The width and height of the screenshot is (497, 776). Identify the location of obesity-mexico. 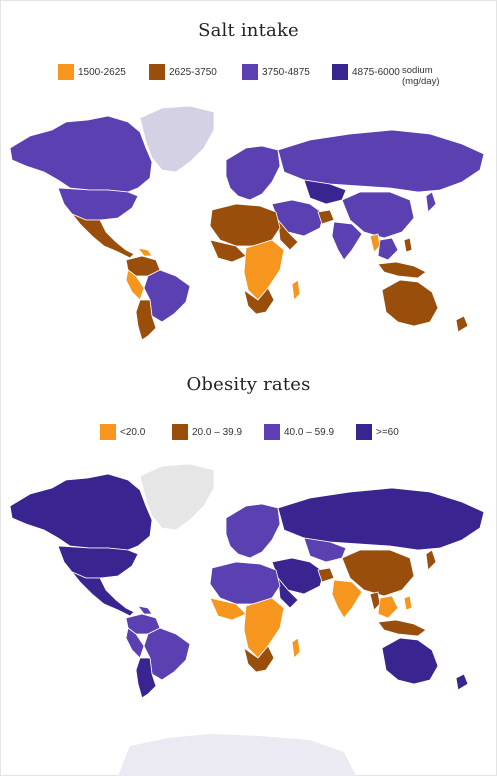
(103, 594).